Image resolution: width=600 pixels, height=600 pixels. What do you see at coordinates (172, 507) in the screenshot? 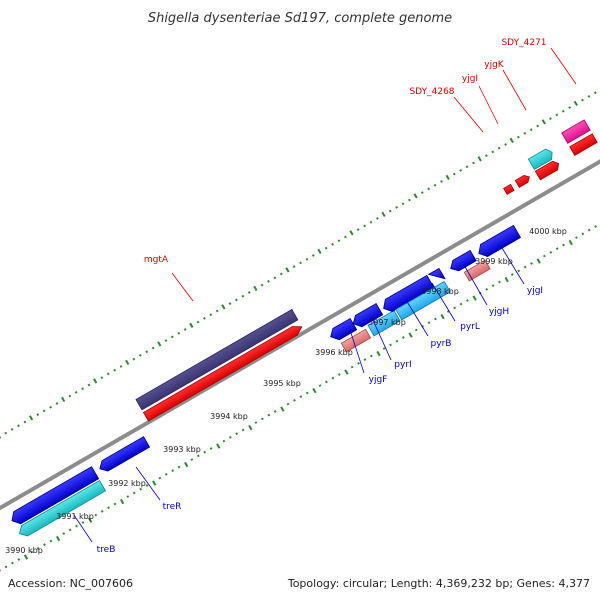
I see `label-treR: treR` at bounding box center [172, 507].